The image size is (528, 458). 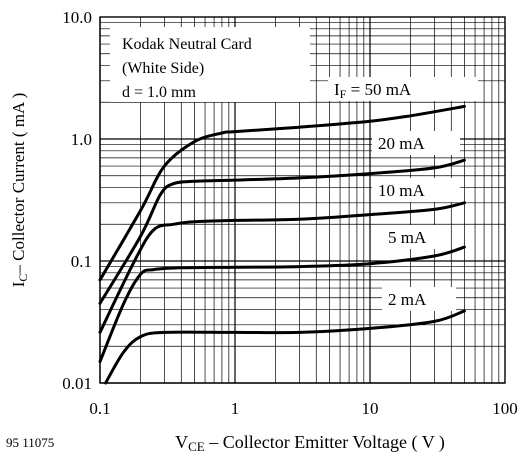 I want to click on curve-label: 5 mA, so click(x=407, y=237).